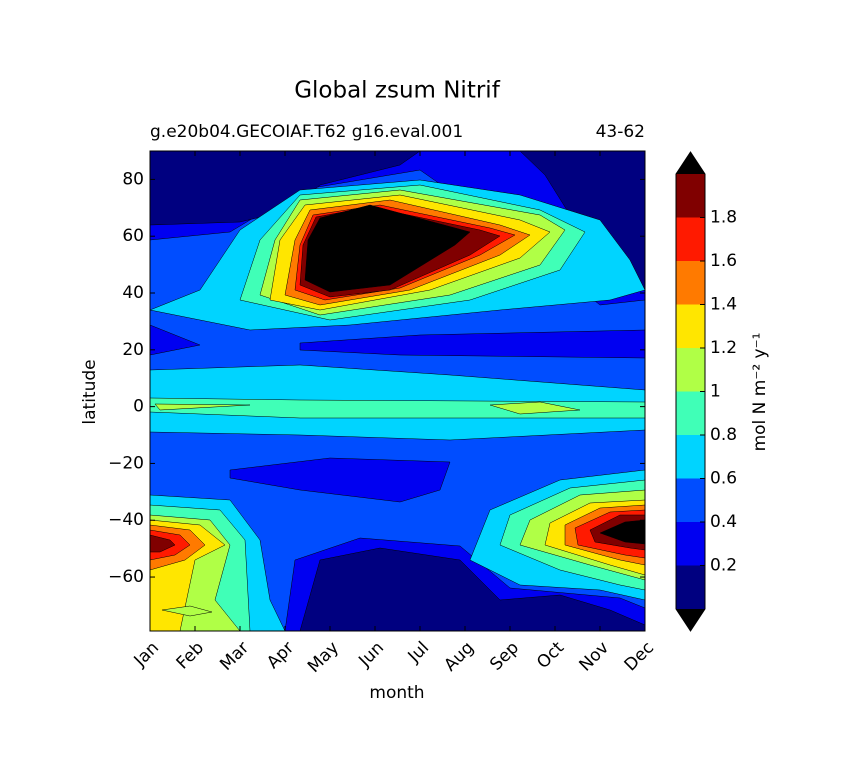  What do you see at coordinates (396, 693) in the screenshot?
I see `x-axis-label: month` at bounding box center [396, 693].